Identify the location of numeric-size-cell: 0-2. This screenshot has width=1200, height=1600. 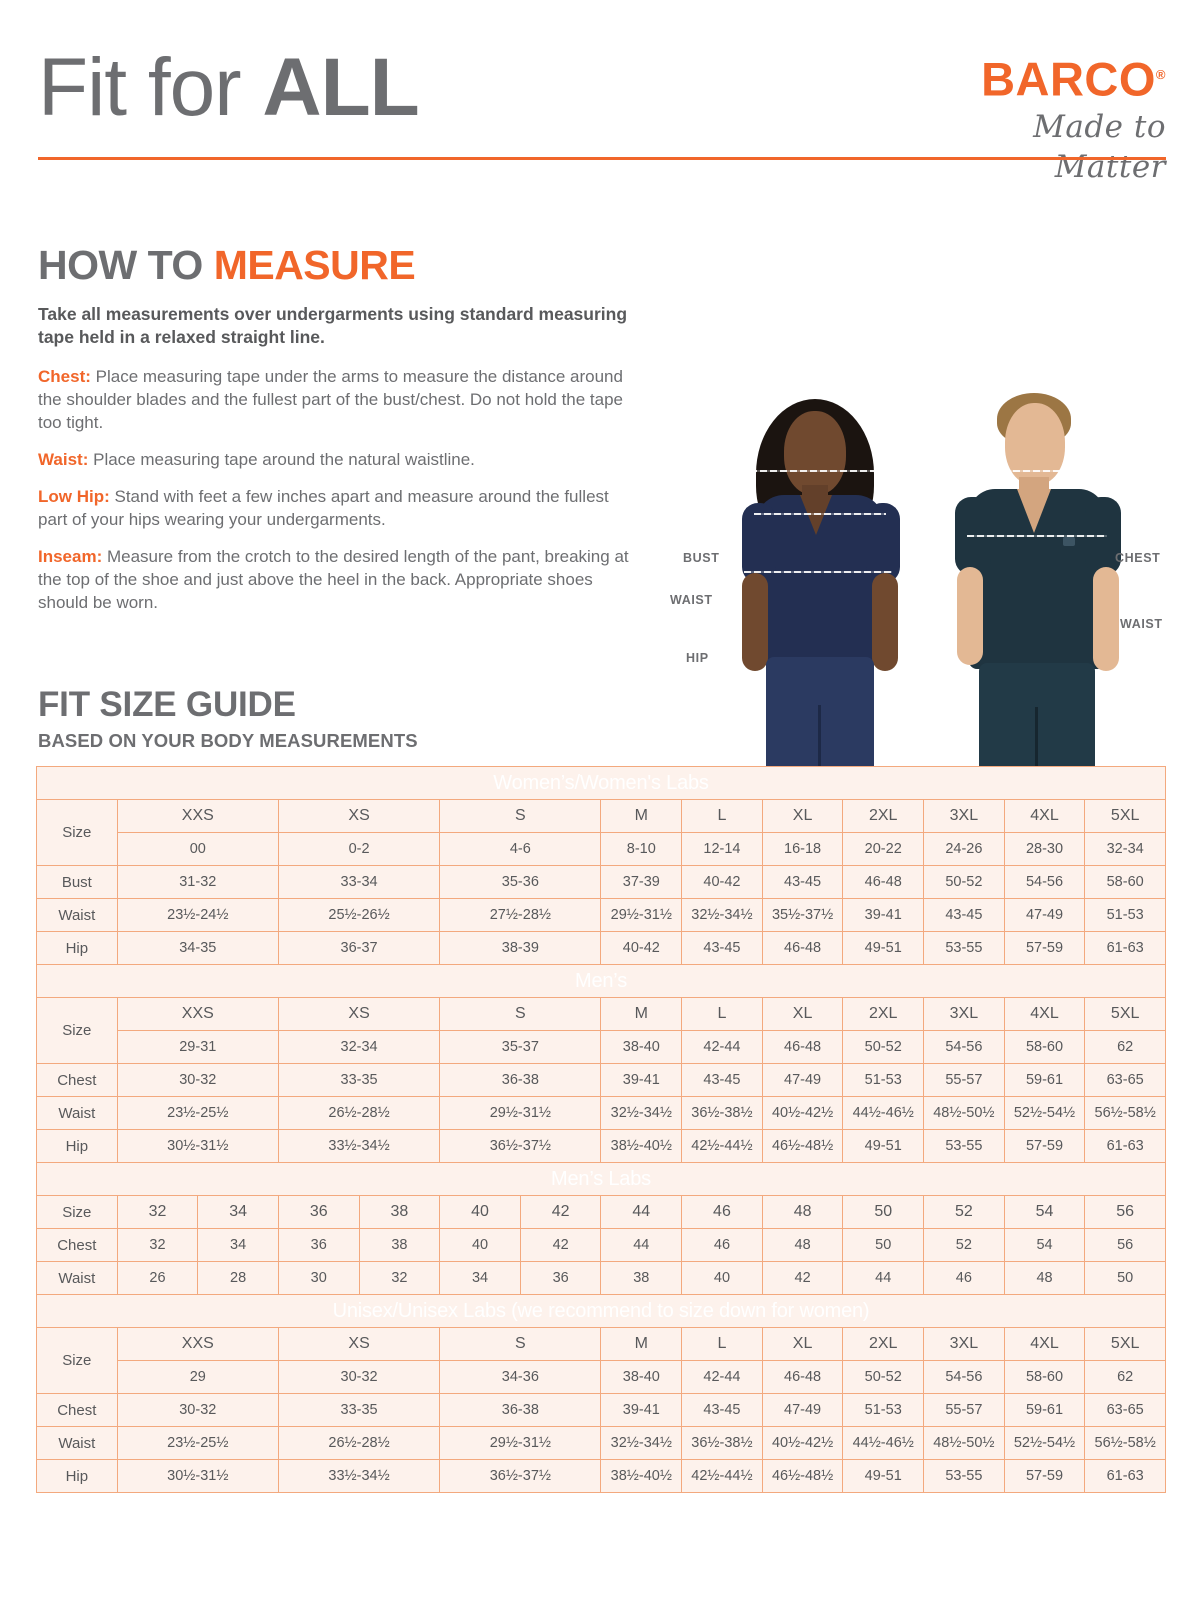
(359, 849).